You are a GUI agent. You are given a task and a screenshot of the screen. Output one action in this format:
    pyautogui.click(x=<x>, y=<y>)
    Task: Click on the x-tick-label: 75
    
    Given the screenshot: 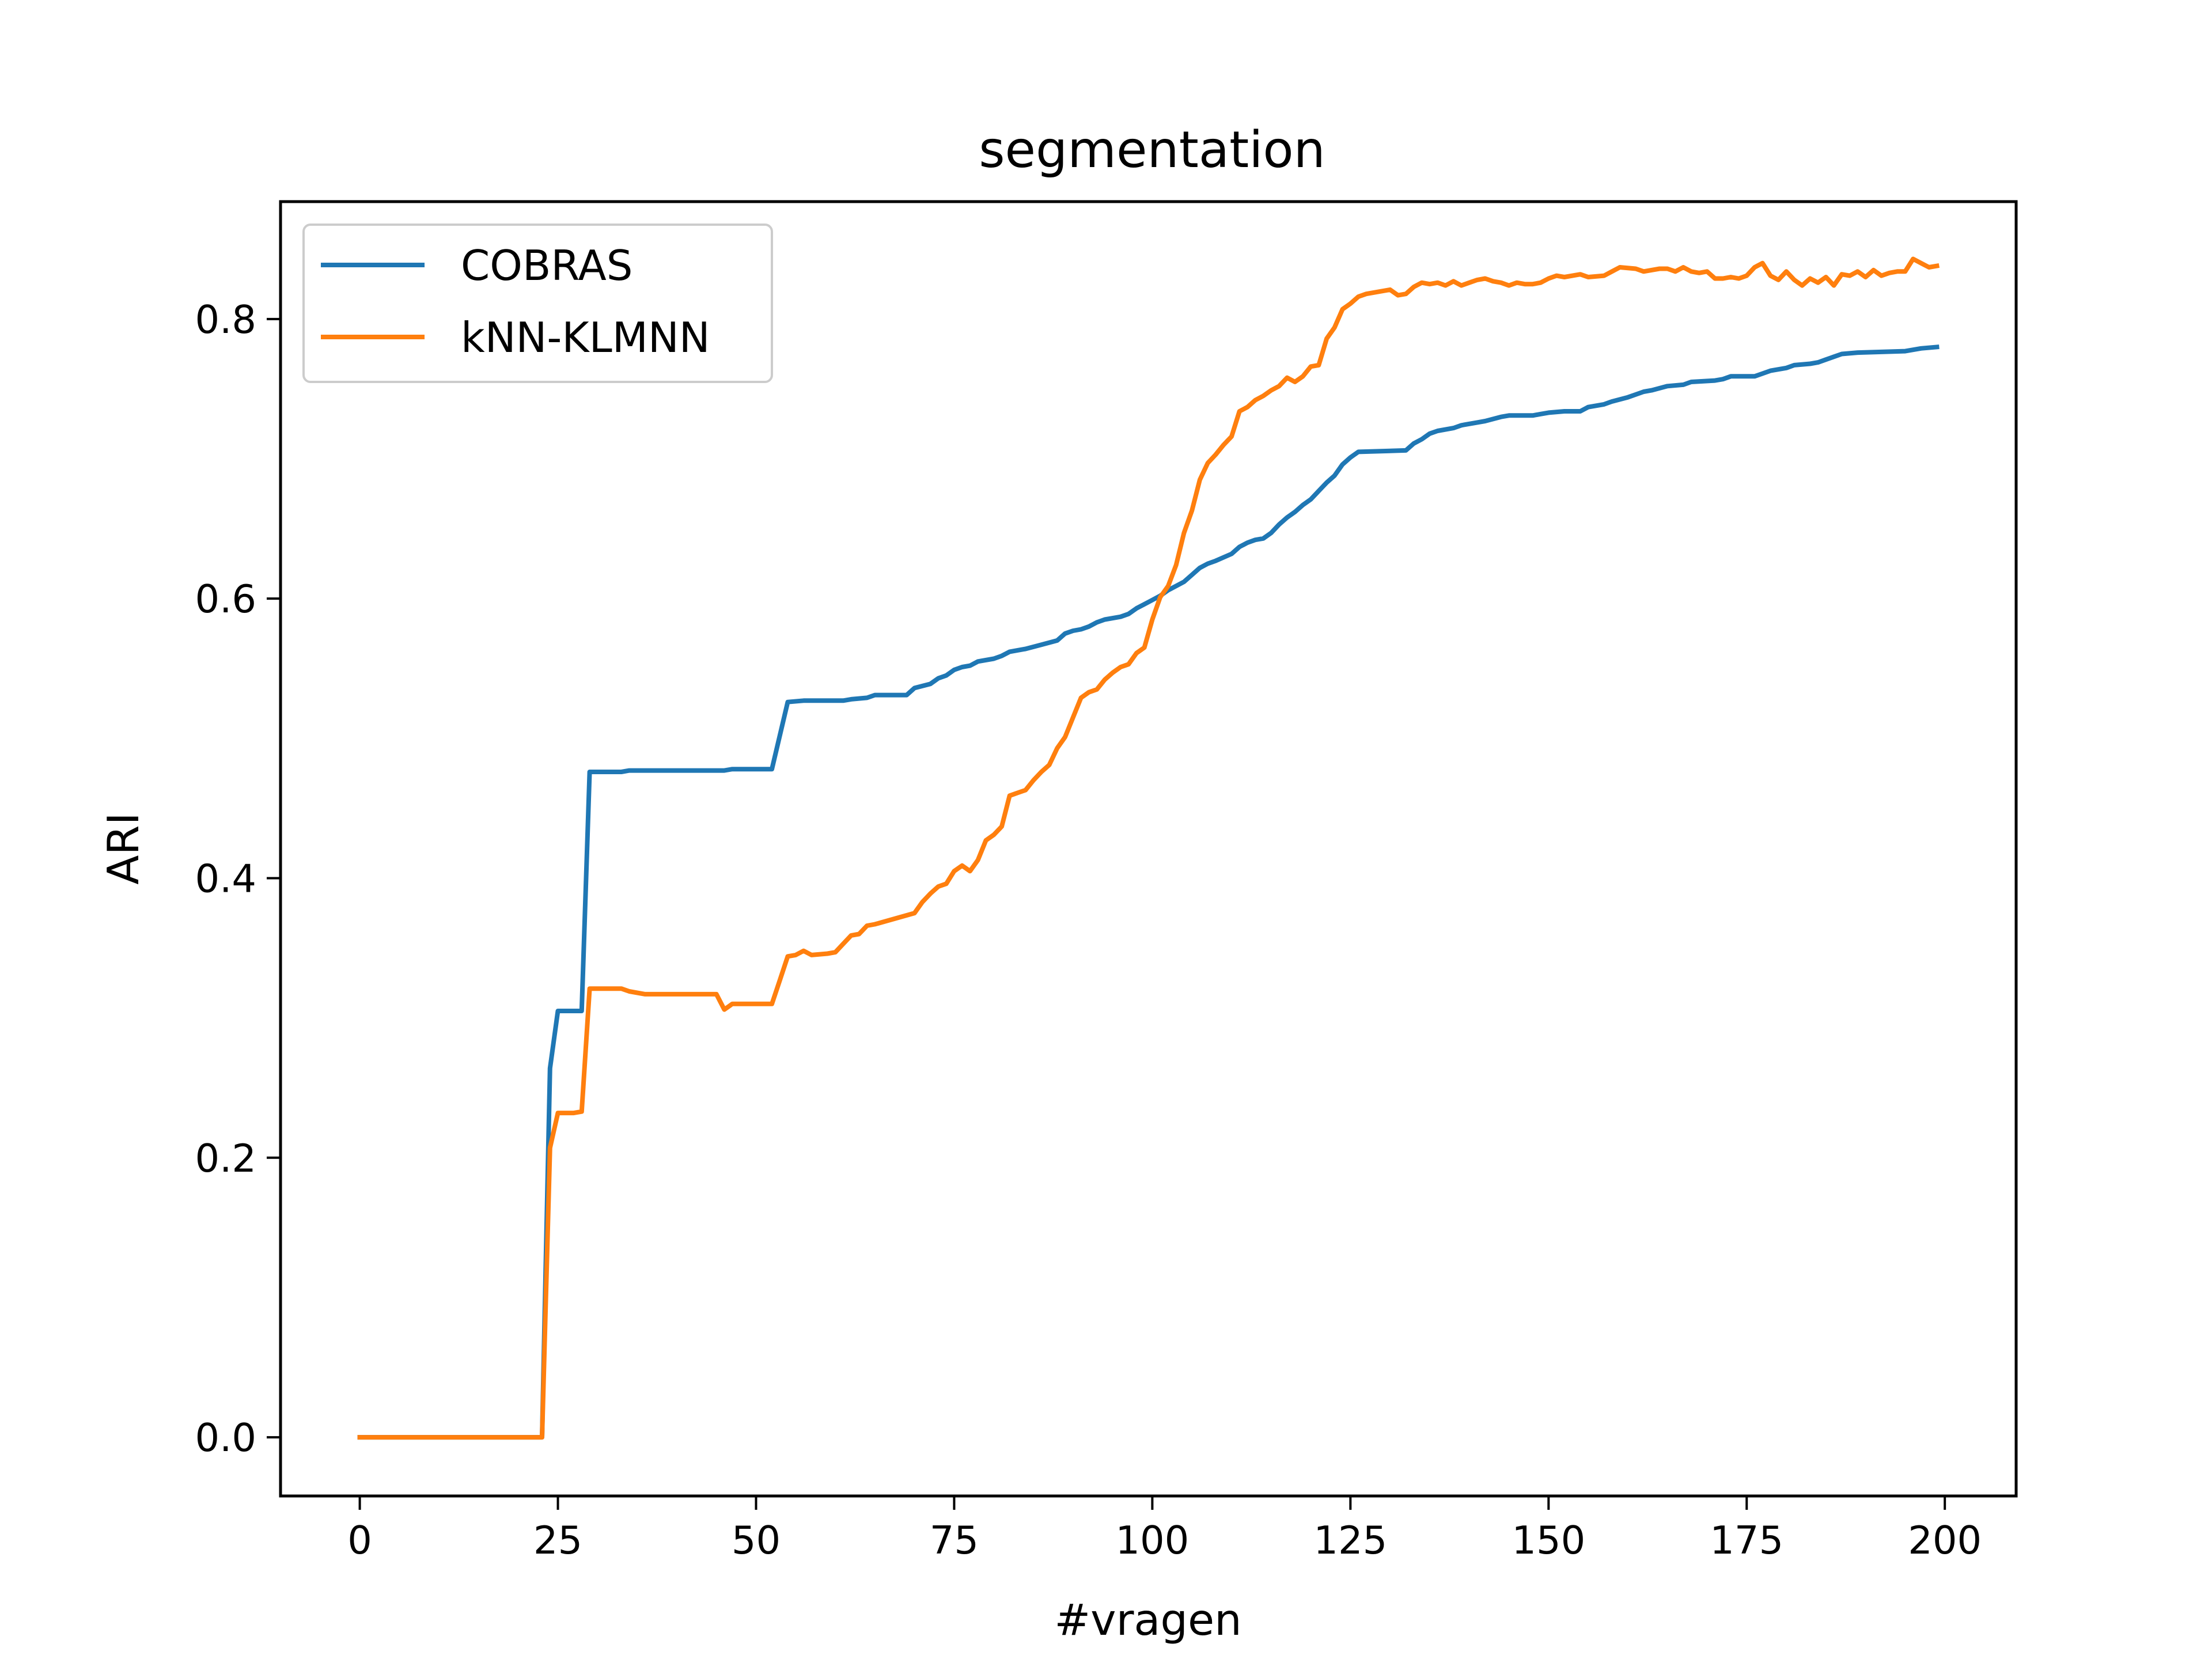 What is the action you would take?
    pyautogui.click(x=954, y=1540)
    